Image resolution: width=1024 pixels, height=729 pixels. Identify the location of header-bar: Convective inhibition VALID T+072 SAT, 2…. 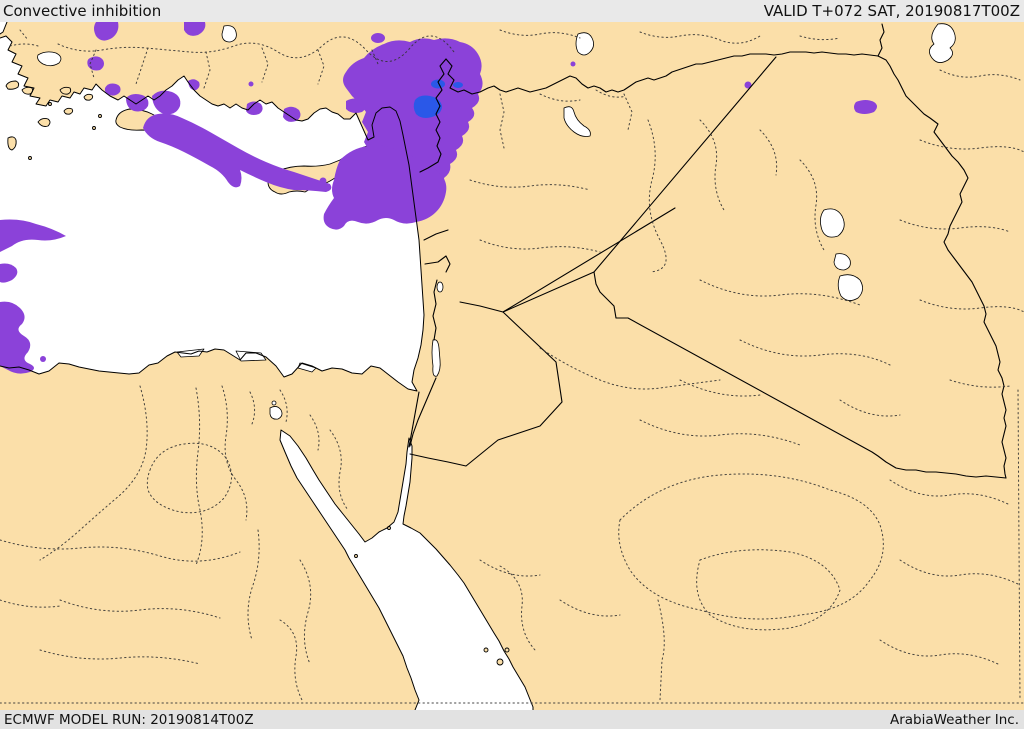
(512, 11).